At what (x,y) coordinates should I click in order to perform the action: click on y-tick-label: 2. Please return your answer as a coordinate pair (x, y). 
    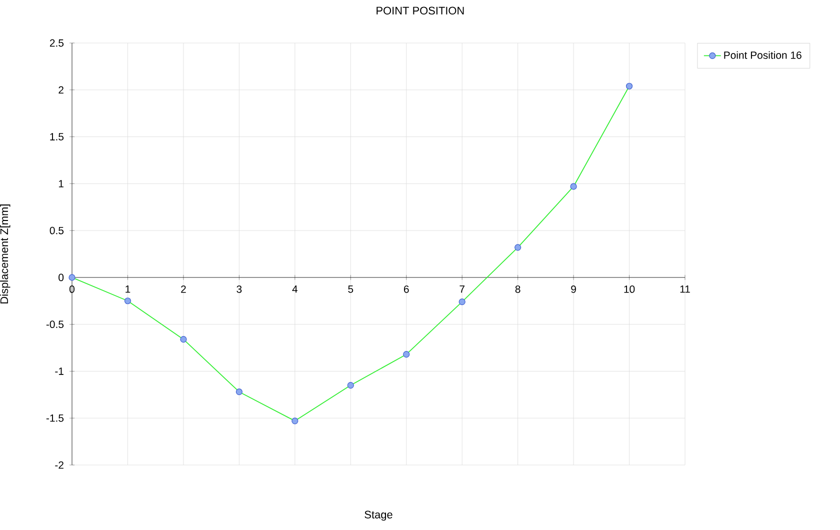
    Looking at the image, I should click on (61, 90).